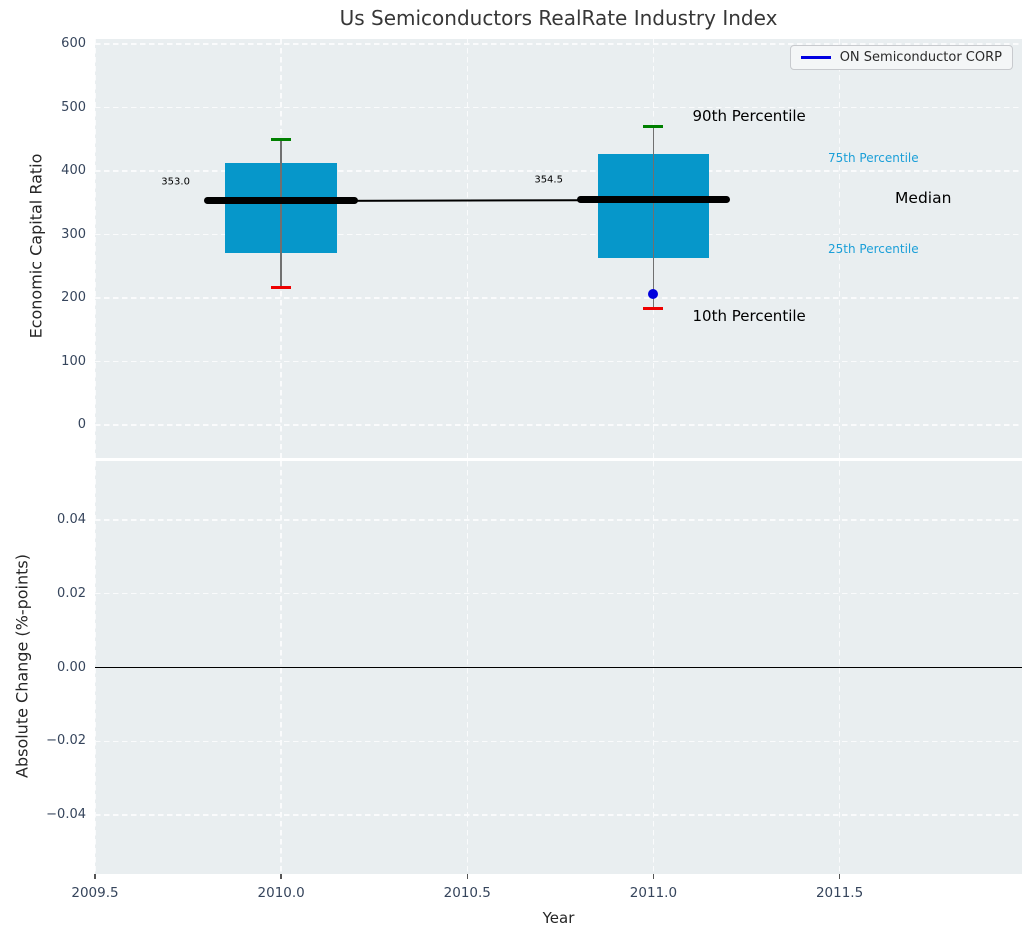 This screenshot has height=942, width=1034. What do you see at coordinates (923, 197) in the screenshot?
I see `annotation-median: Median` at bounding box center [923, 197].